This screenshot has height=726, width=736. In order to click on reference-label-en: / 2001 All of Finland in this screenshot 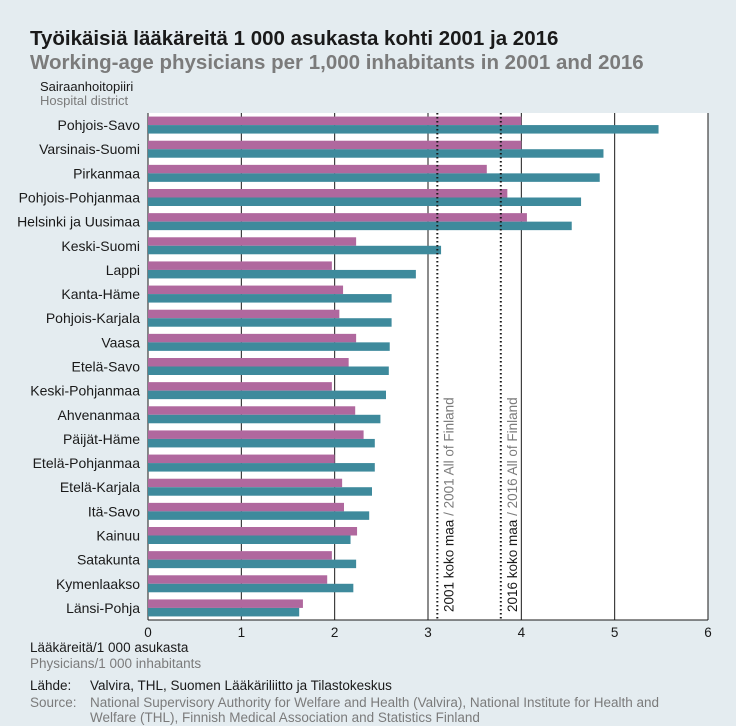, I will do `click(448, 458)`.